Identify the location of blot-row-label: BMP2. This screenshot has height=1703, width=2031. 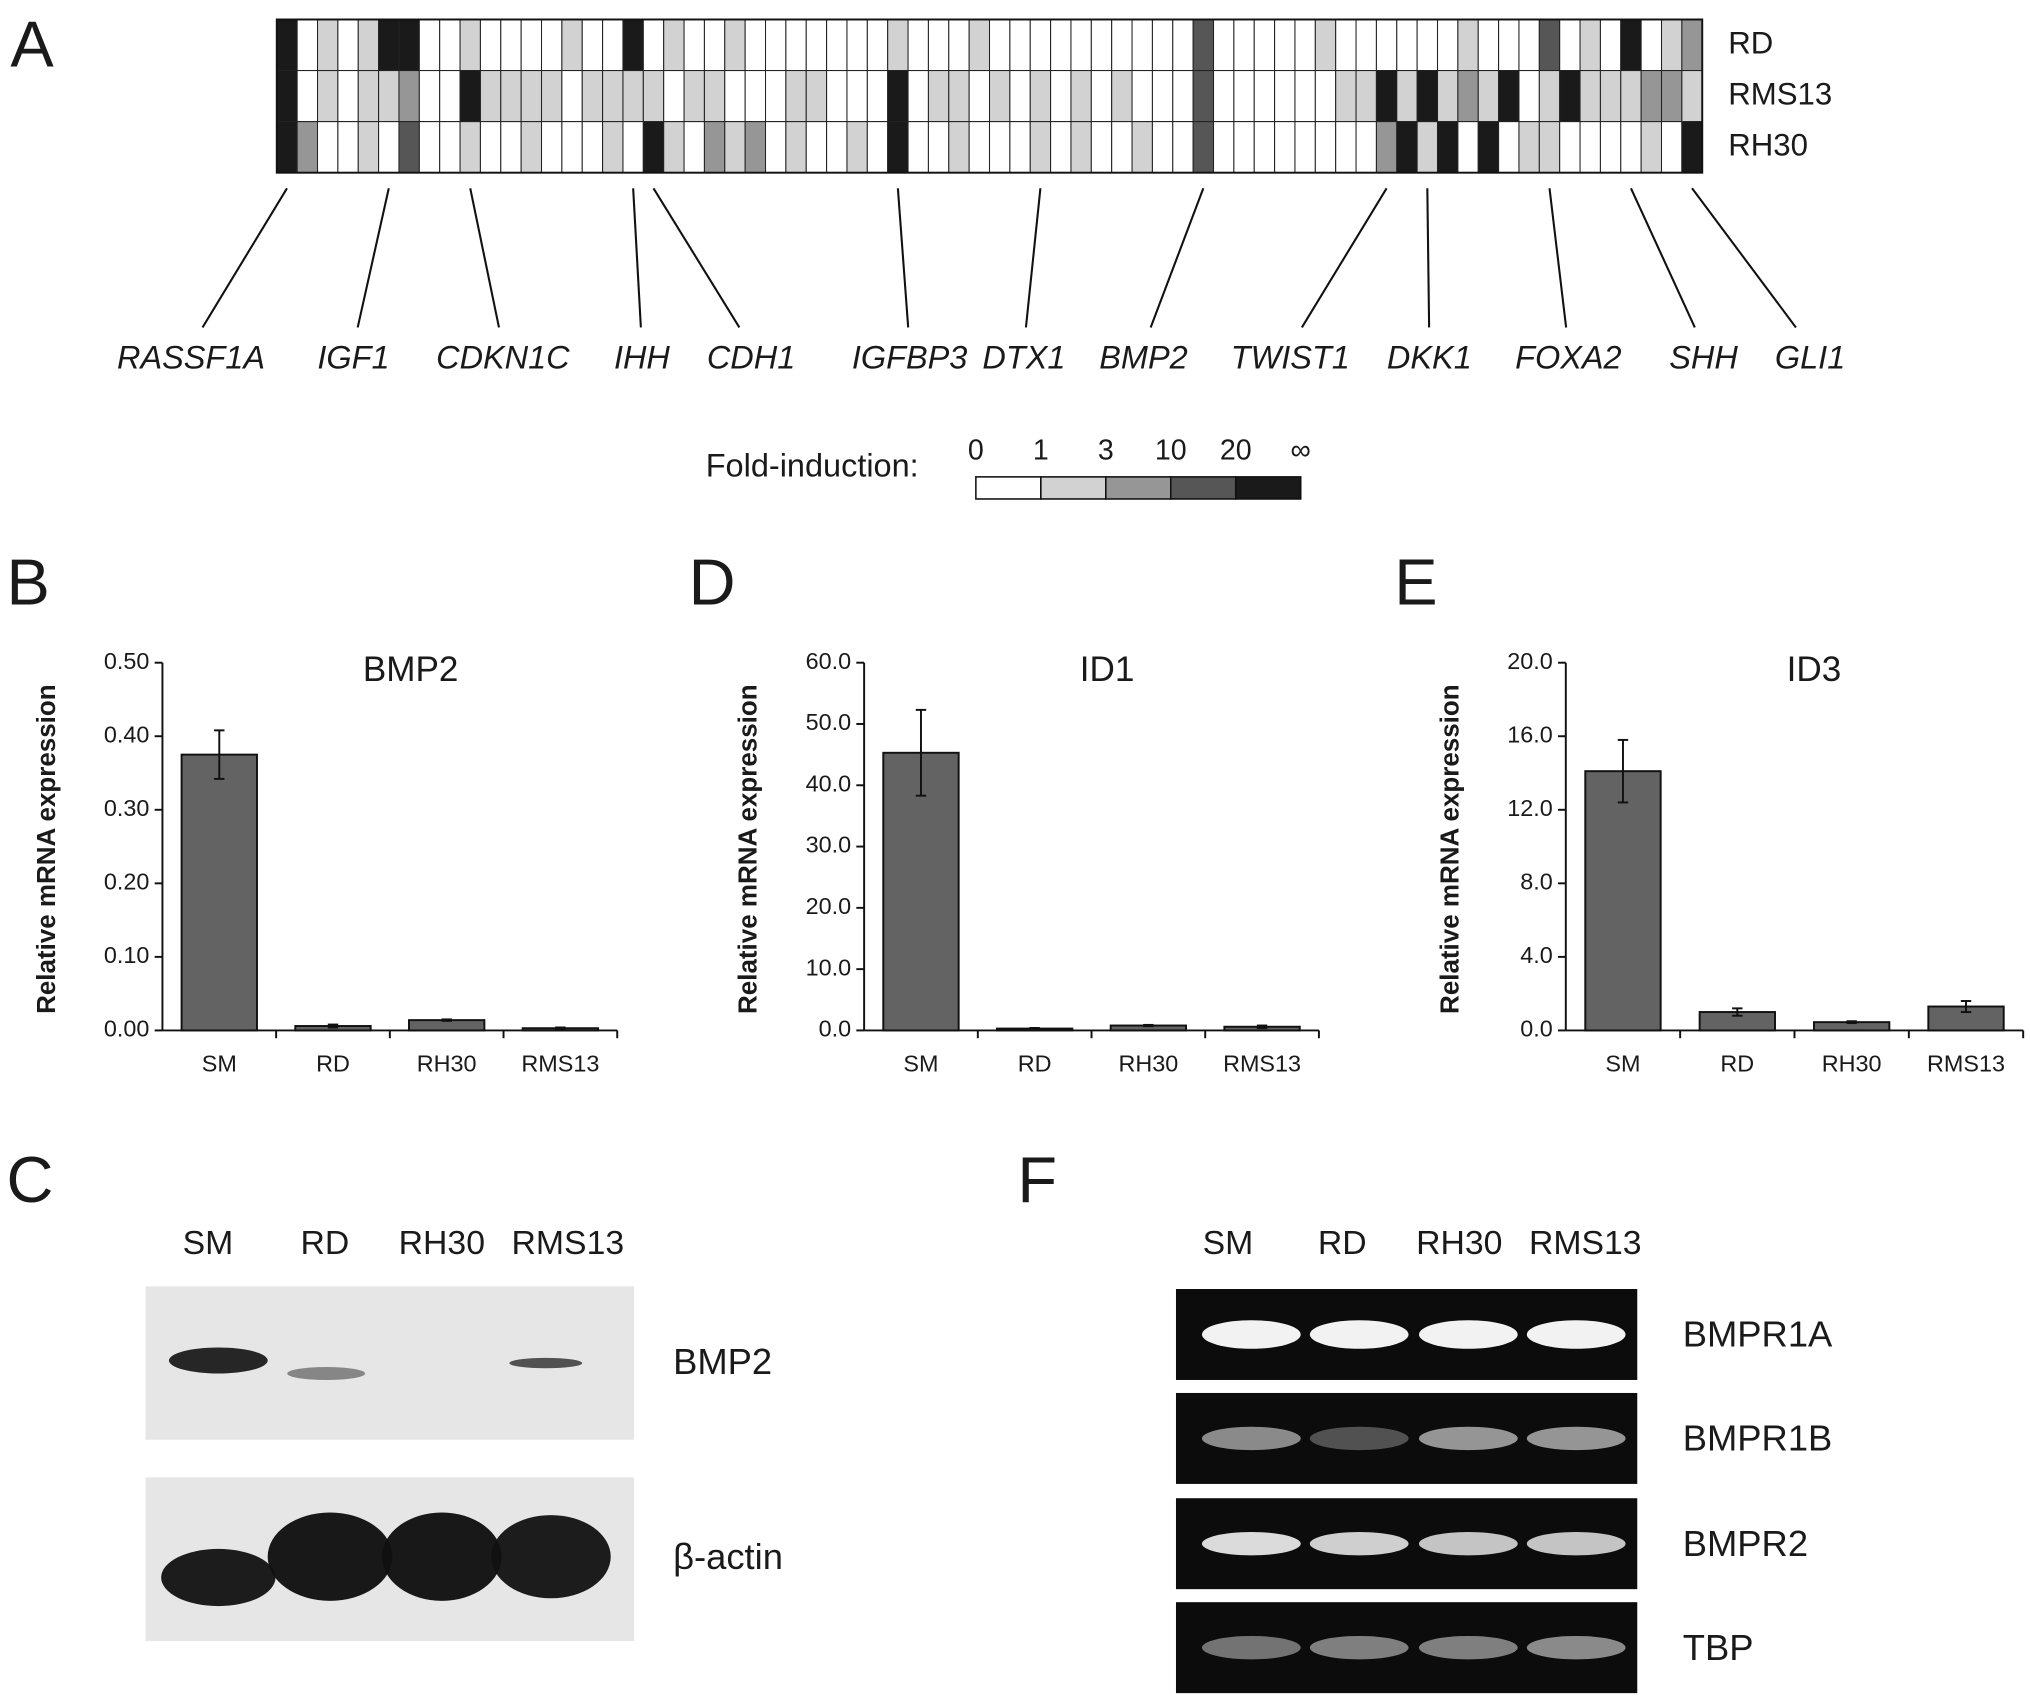
(722, 1361).